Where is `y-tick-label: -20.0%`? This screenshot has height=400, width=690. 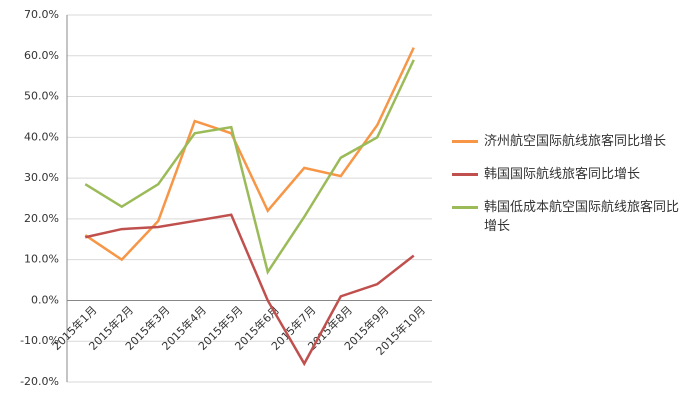
y-tick-label: -20.0% is located at coordinates (39, 381).